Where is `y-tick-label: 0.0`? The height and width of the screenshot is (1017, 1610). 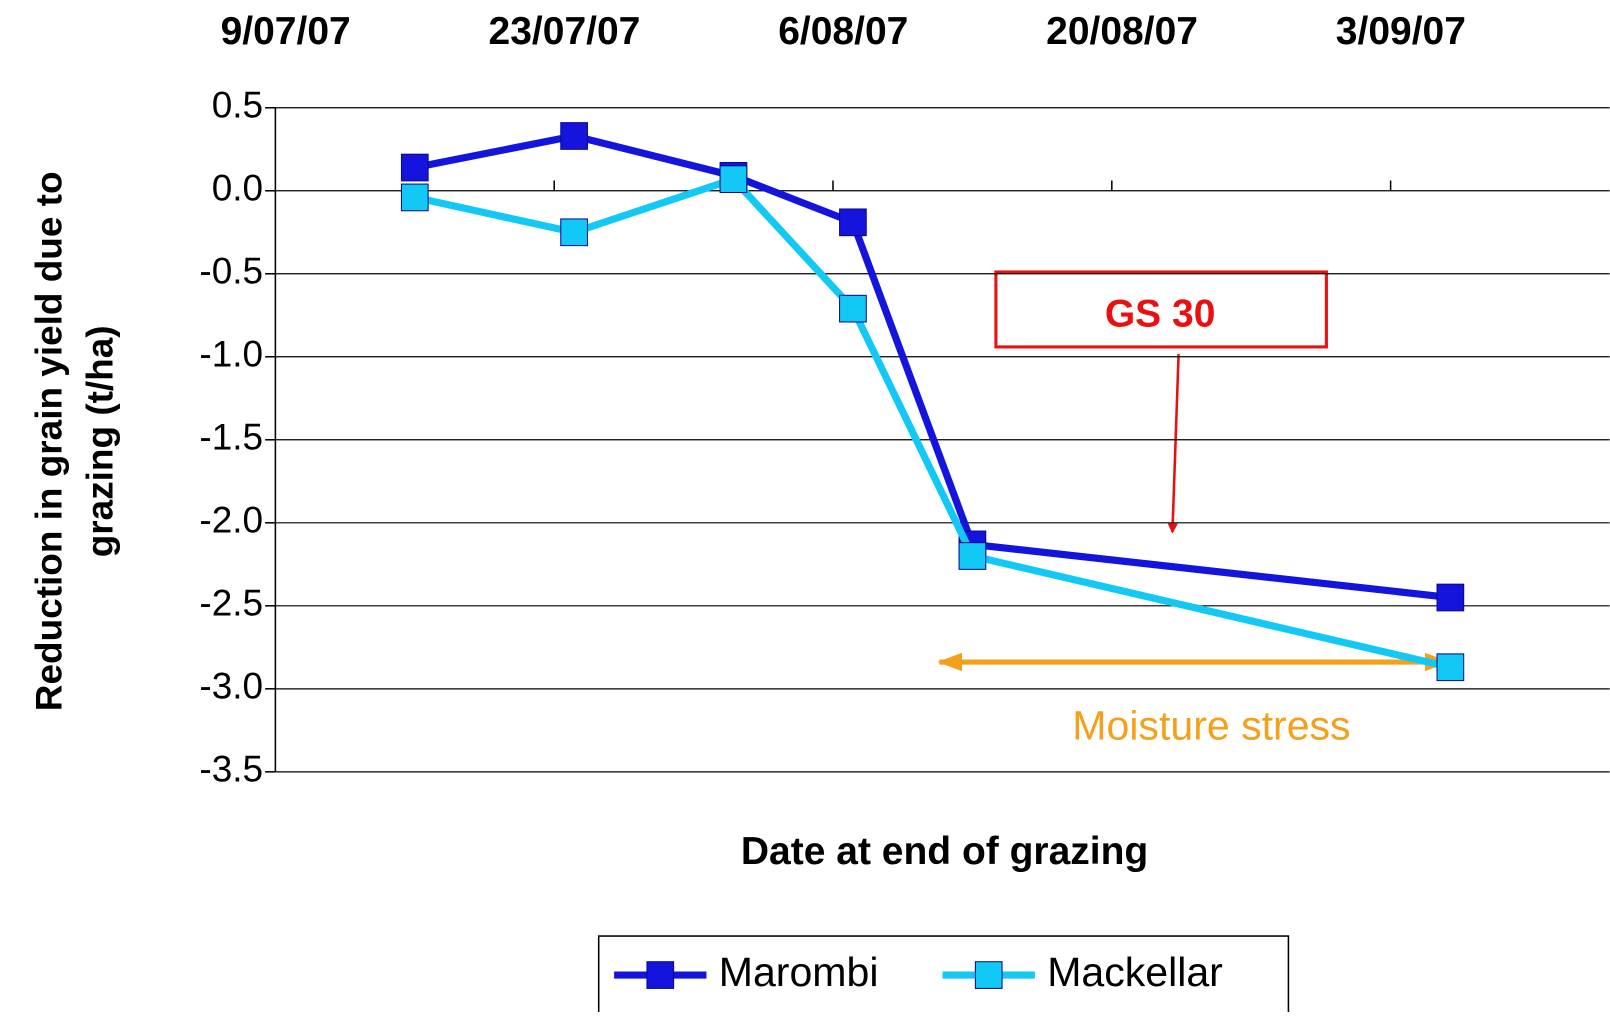 y-tick-label: 0.0 is located at coordinates (237, 188).